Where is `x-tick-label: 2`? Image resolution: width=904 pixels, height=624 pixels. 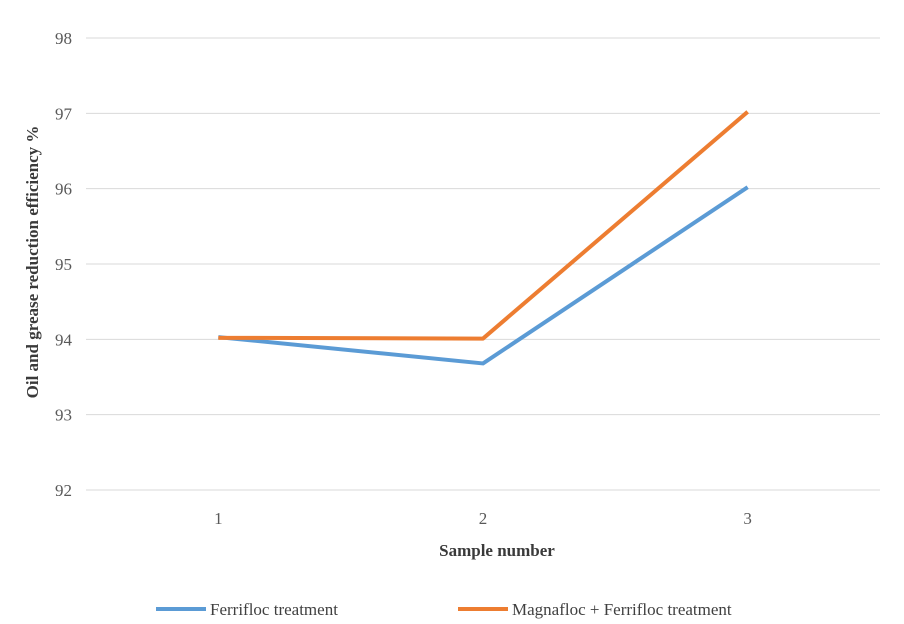 x-tick-label: 2 is located at coordinates (483, 518).